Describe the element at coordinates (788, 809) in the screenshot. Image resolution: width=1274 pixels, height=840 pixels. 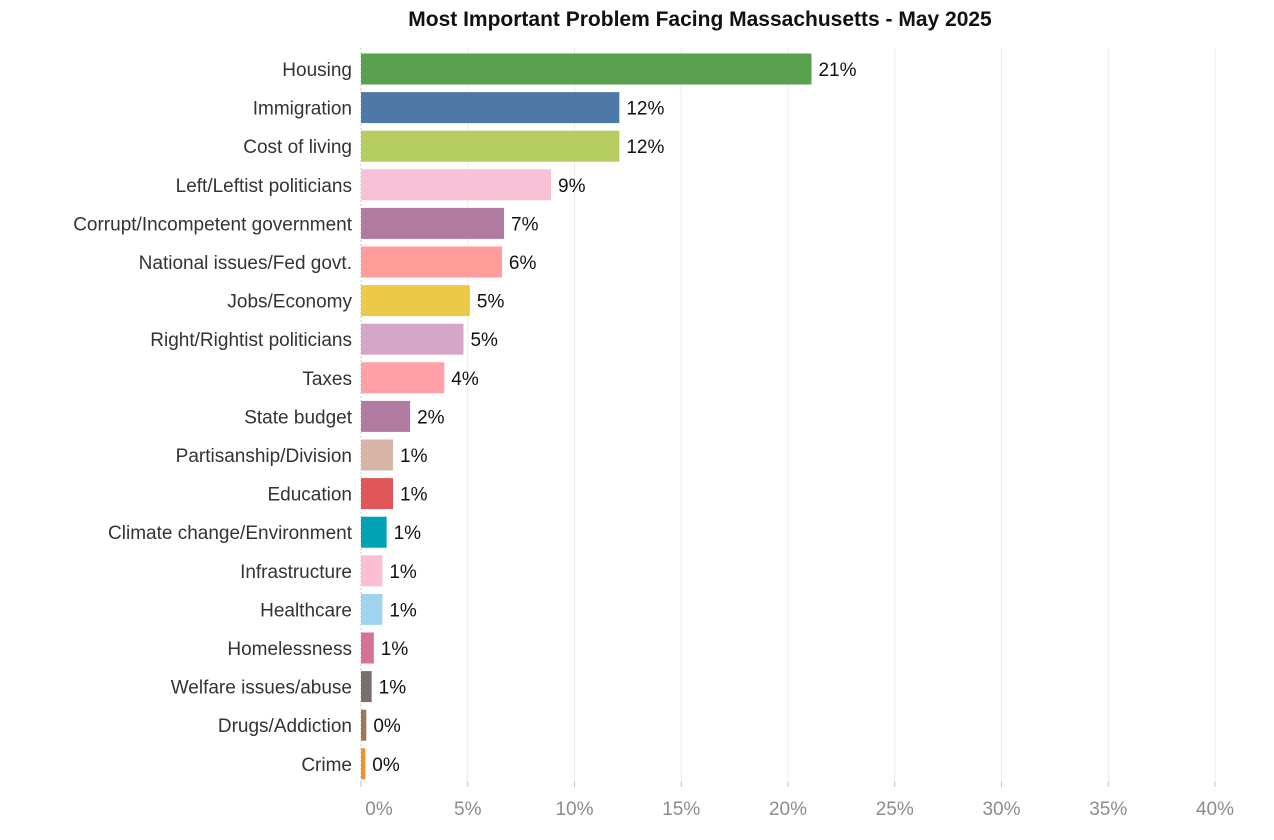
I see `x-tick-label: 20%` at that location.